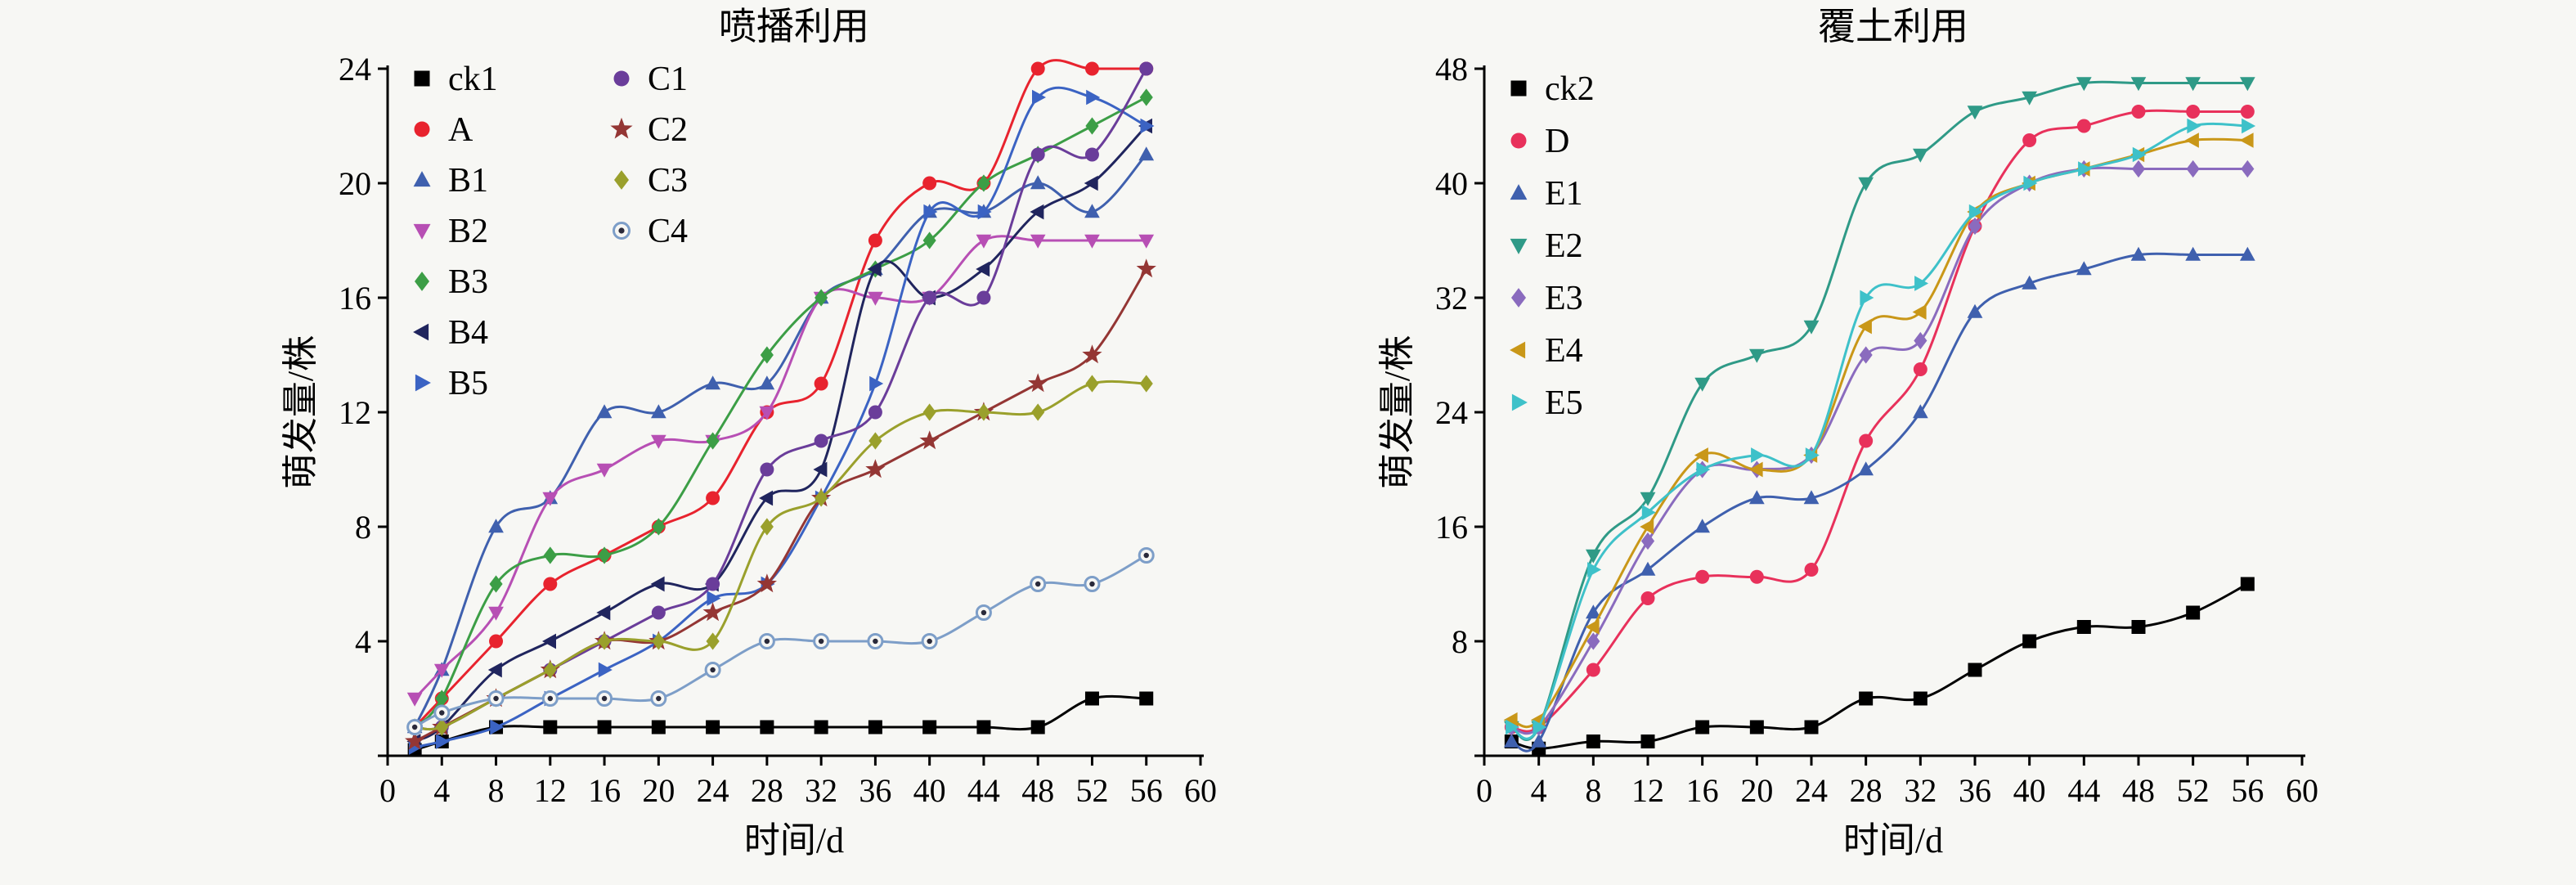 This screenshot has height=885, width=2576. Describe the element at coordinates (300, 412) in the screenshot. I see `y-axis-label: 萌发量/株` at that location.